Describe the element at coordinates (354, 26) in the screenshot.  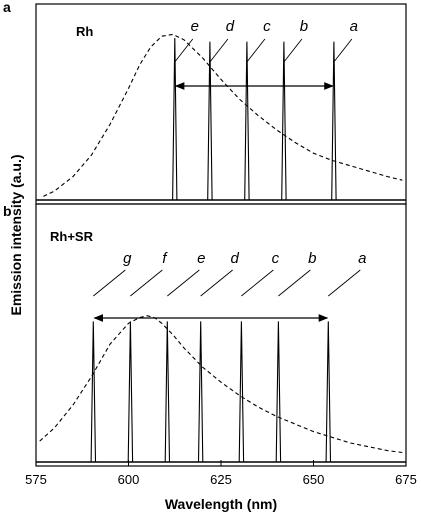
I see `panel-a-peak-a-label: a` at that location.